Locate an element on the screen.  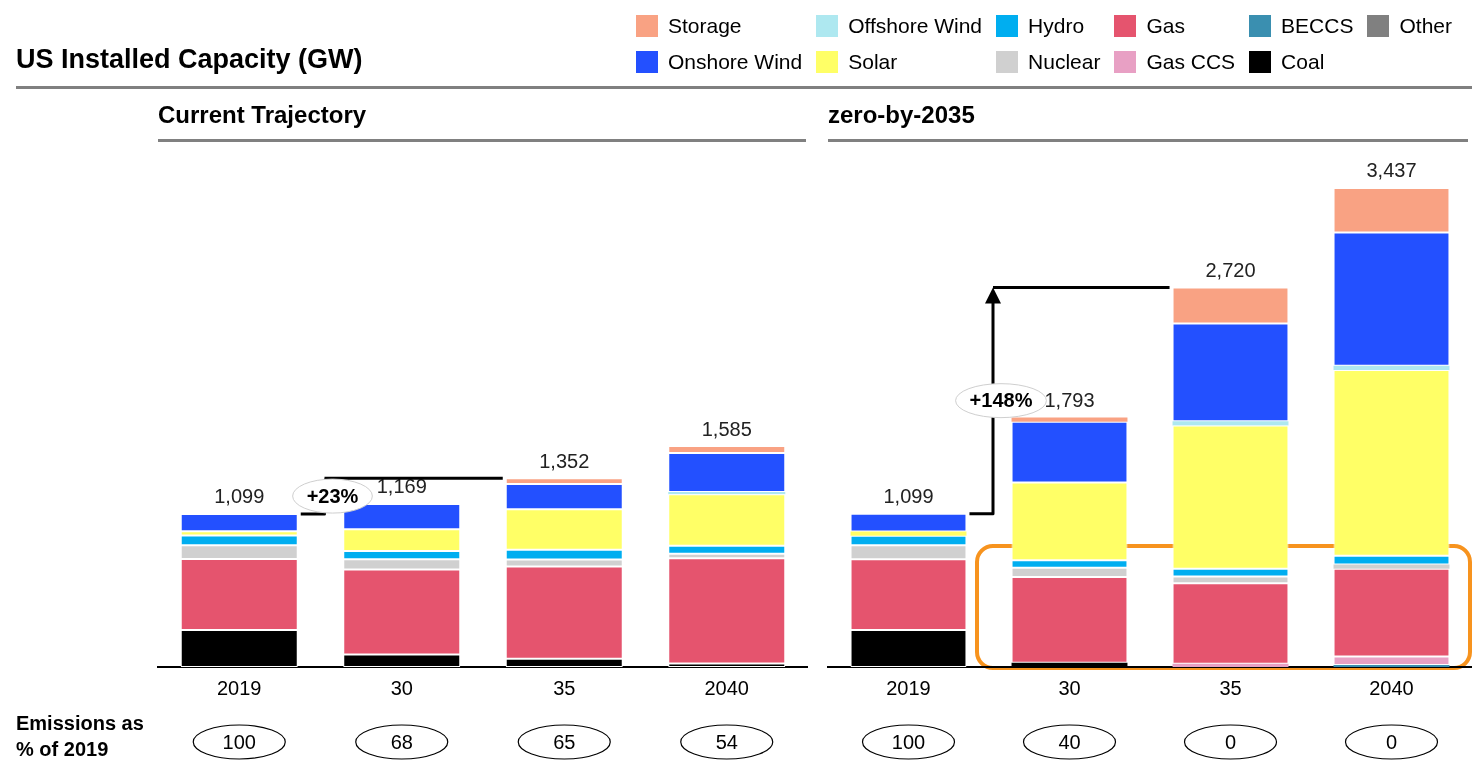
text: Emissions as % of 2019 is located at coordinates (80, 736).